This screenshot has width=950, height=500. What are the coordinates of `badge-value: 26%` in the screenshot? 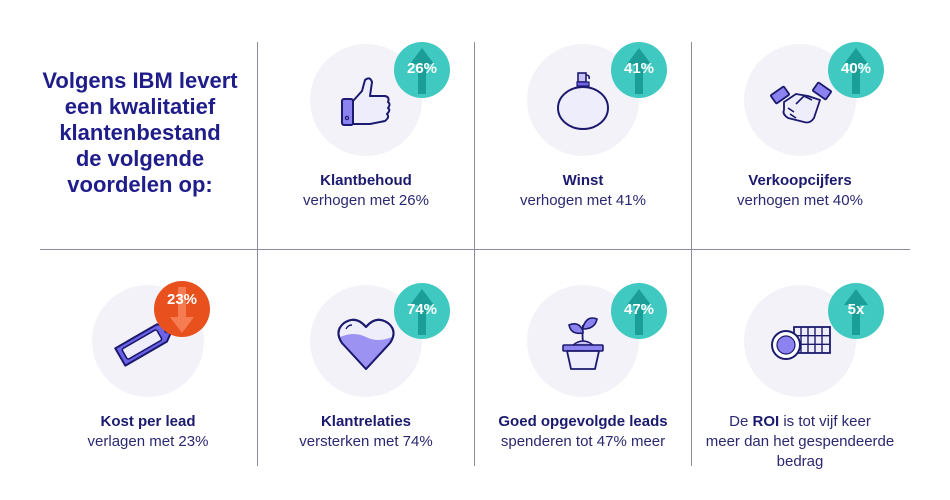 It's located at (422, 68).